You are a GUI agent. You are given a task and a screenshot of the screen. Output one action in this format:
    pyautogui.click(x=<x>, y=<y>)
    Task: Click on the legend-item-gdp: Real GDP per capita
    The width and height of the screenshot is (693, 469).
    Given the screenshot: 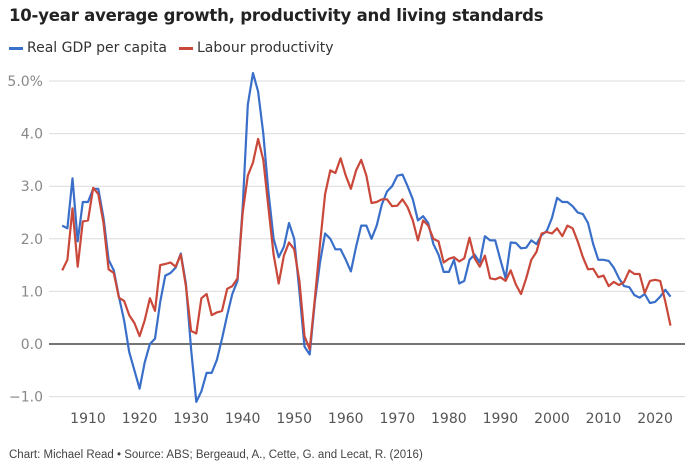 What is the action you would take?
    pyautogui.click(x=88, y=48)
    